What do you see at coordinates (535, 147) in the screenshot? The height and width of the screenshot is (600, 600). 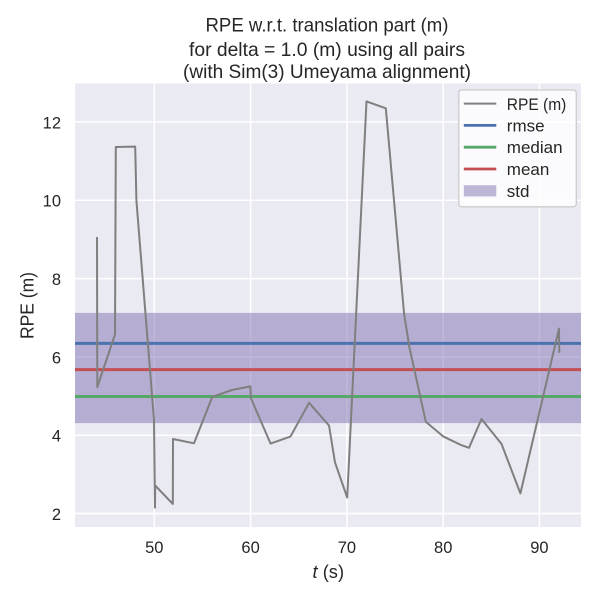 I see `svg-text: median` at bounding box center [535, 147].